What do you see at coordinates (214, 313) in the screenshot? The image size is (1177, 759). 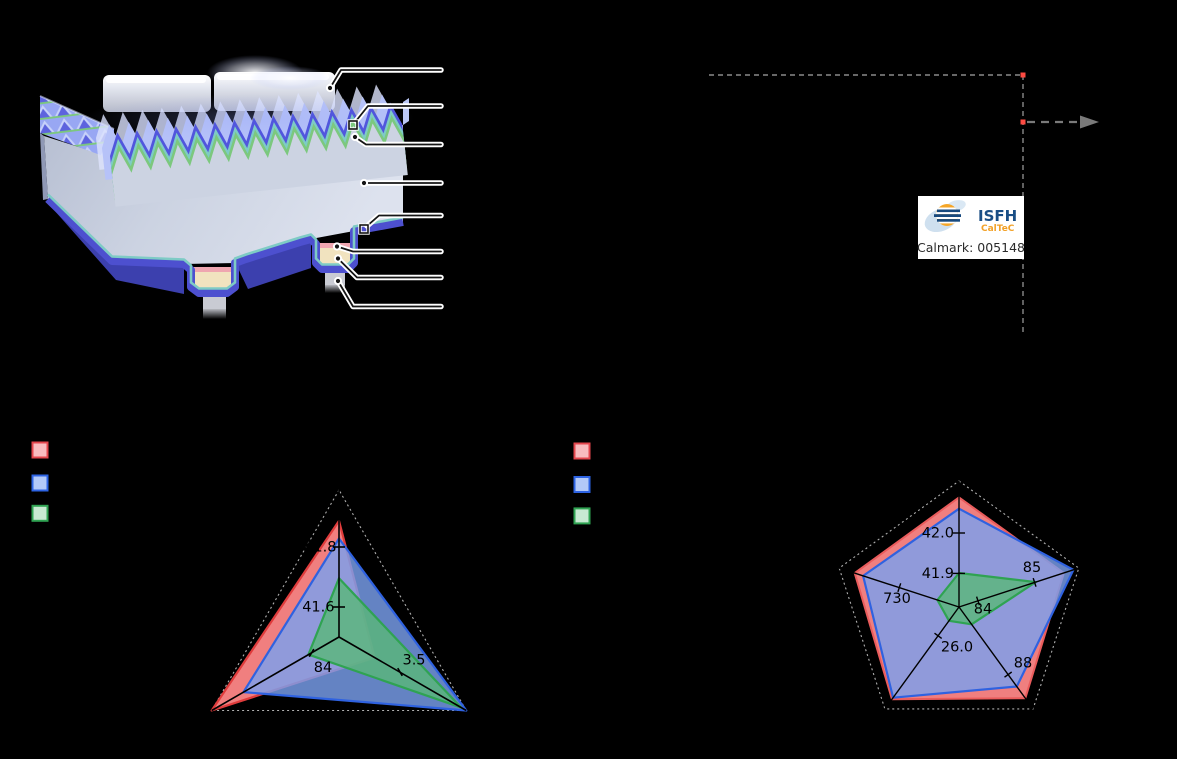 I see `metal-stub-1-fade` at bounding box center [214, 313].